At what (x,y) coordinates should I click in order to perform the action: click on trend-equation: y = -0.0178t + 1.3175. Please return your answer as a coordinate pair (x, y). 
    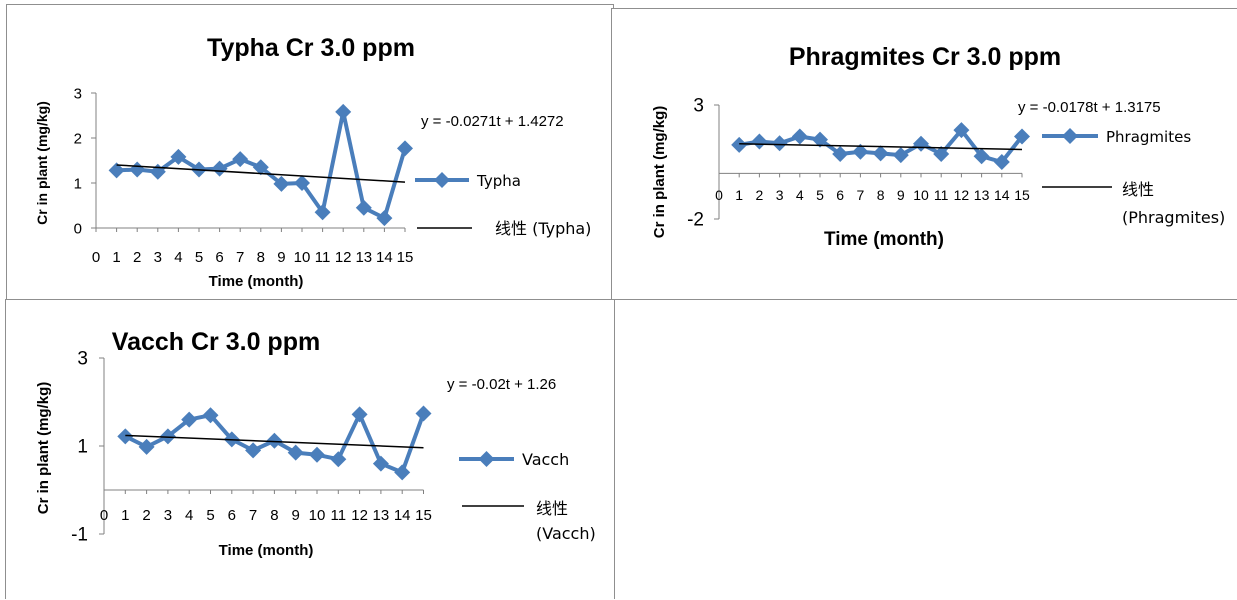
    Looking at the image, I should click on (1089, 107).